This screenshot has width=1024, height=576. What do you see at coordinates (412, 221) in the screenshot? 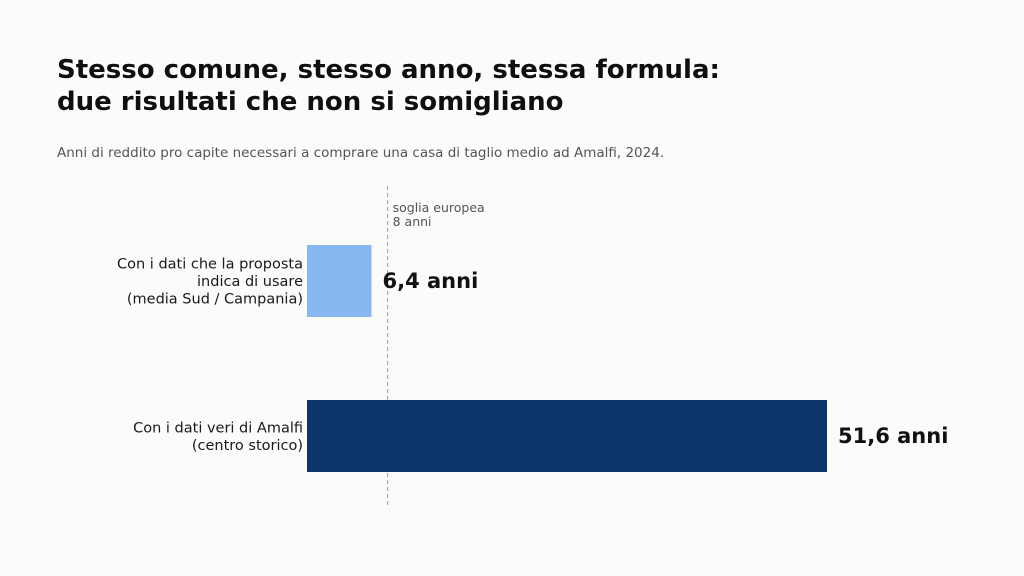
I see `reference-line-label: 8 anni` at bounding box center [412, 221].